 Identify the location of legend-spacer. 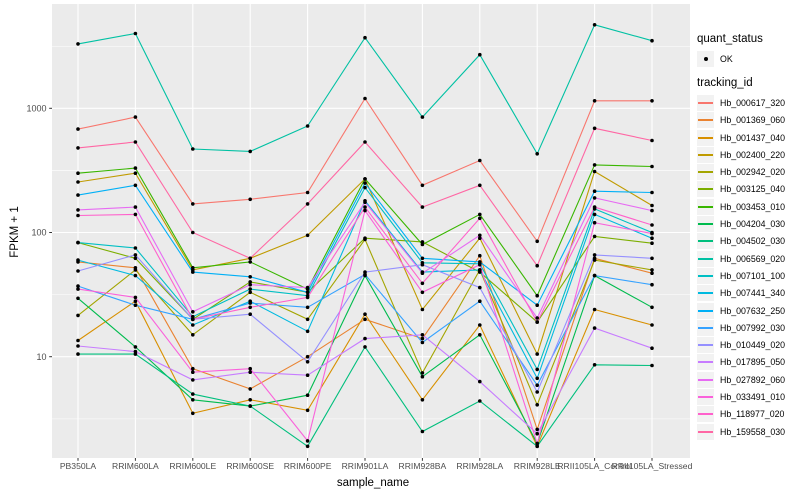
(748, 72).